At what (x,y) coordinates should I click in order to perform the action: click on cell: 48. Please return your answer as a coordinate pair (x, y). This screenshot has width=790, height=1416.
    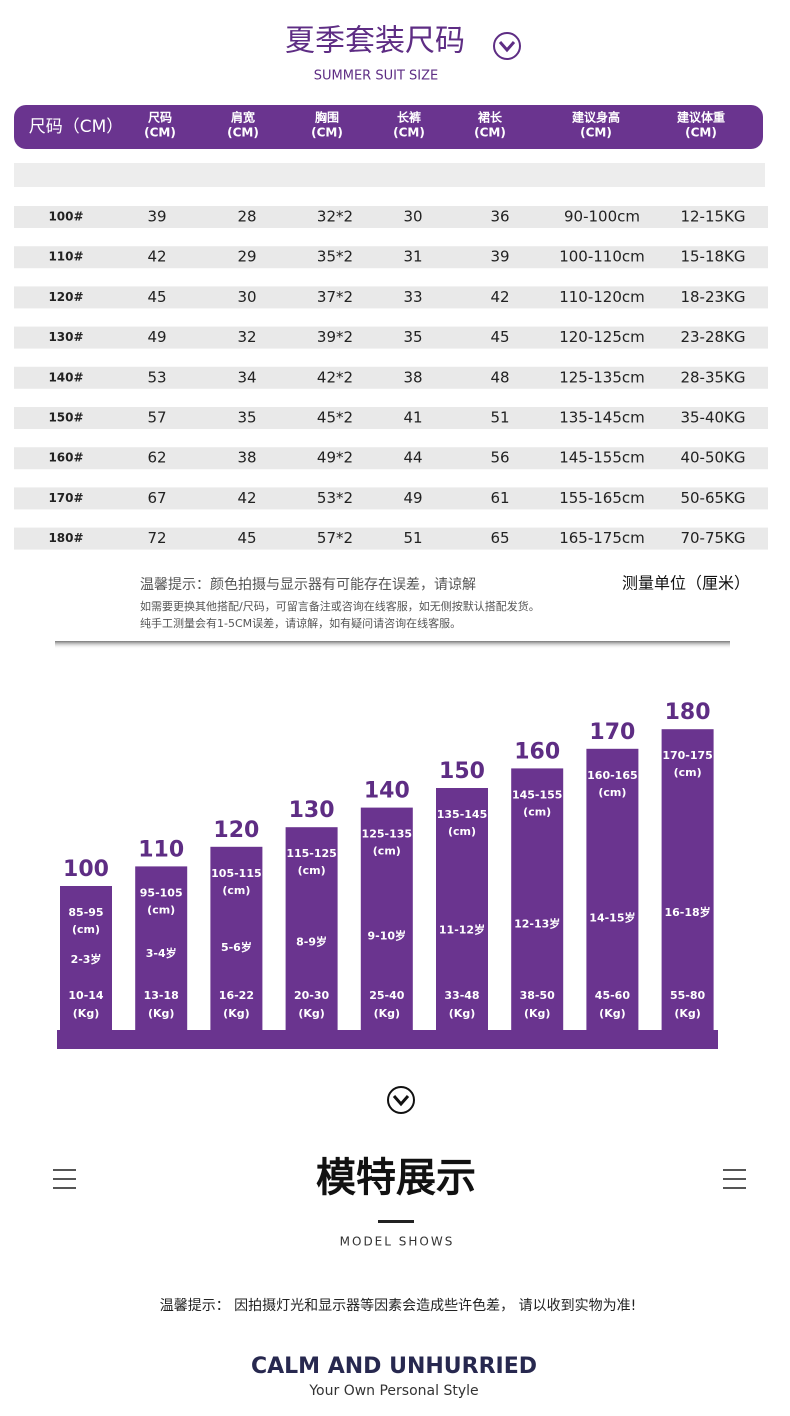
    Looking at the image, I should click on (499, 377).